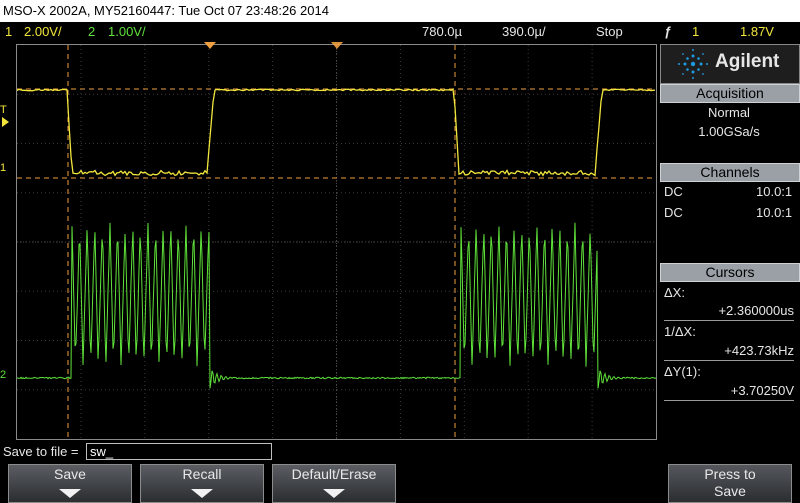 Image resolution: width=800 pixels, height=503 pixels. What do you see at coordinates (756, 310) in the screenshot?
I see `delta-x-value: +2.360000us` at bounding box center [756, 310].